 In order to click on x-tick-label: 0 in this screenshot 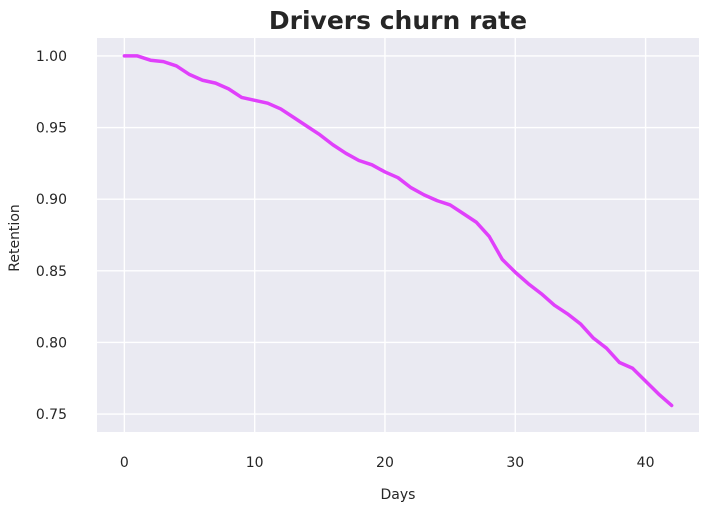, I will do `click(124, 463)`.